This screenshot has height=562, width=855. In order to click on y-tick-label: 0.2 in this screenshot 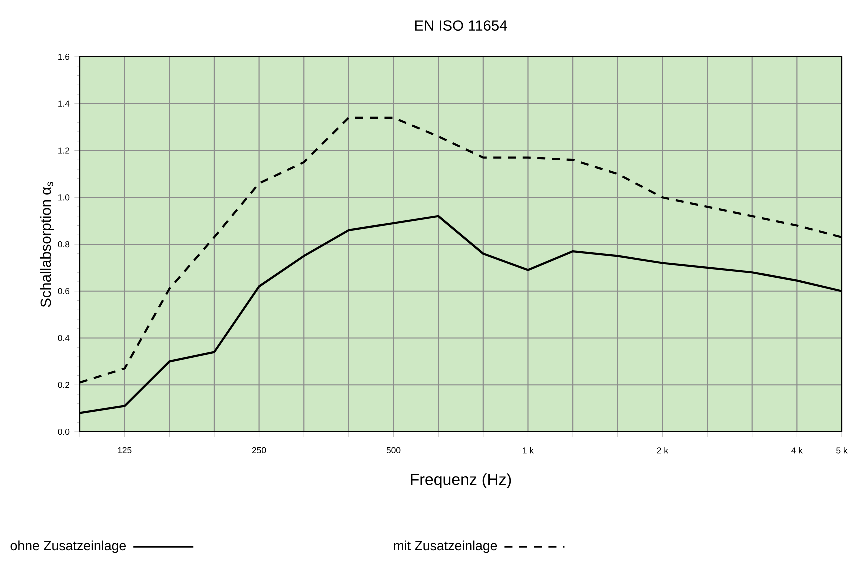, I will do `click(64, 385)`.